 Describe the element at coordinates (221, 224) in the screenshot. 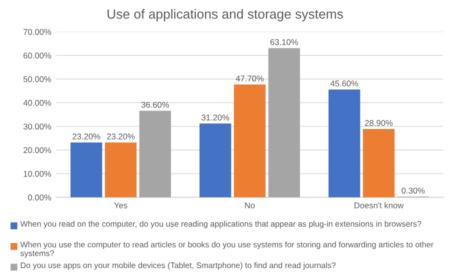

I see `legend-label: When you read on the computer, do you use reading applications that appear as plug-in extensions in browsers?` at that location.